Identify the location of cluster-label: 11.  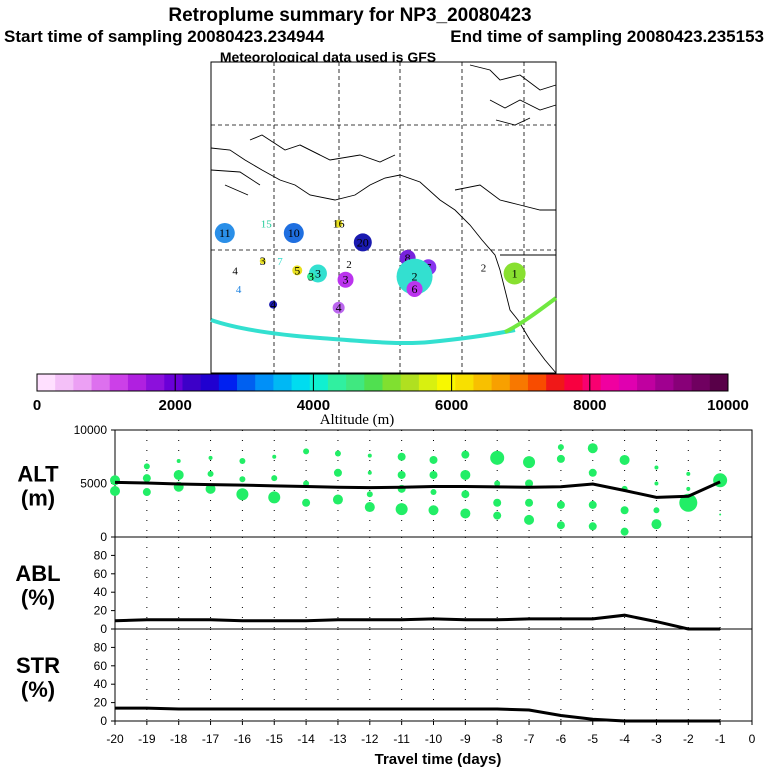
(225, 233).